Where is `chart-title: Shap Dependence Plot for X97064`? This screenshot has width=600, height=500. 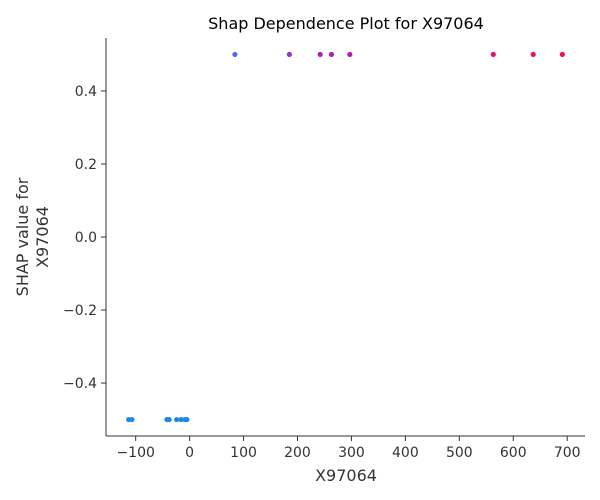 chart-title: Shap Dependence Plot for X97064 is located at coordinates (346, 23).